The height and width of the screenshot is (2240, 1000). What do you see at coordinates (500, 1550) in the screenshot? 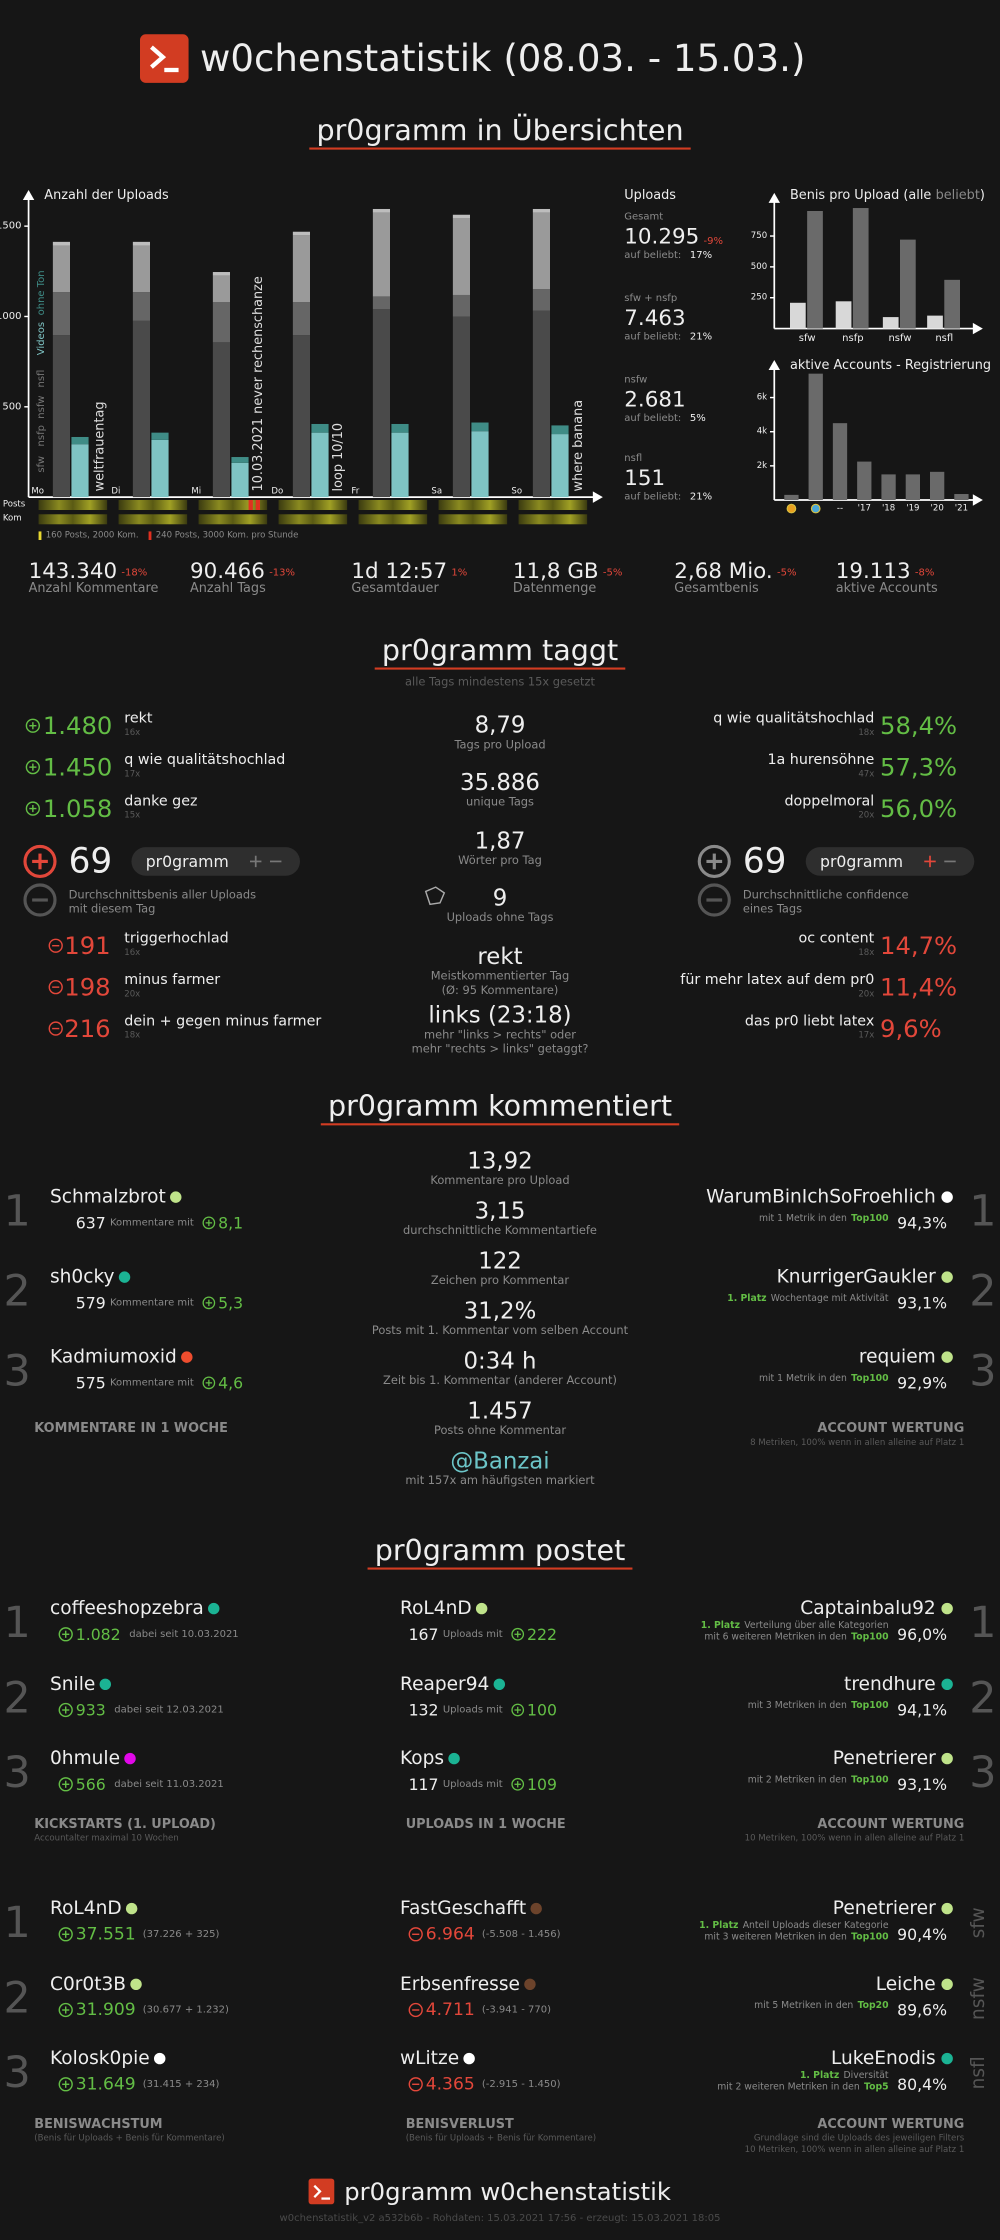
I see `section-title: pr0gramm postet` at bounding box center [500, 1550].